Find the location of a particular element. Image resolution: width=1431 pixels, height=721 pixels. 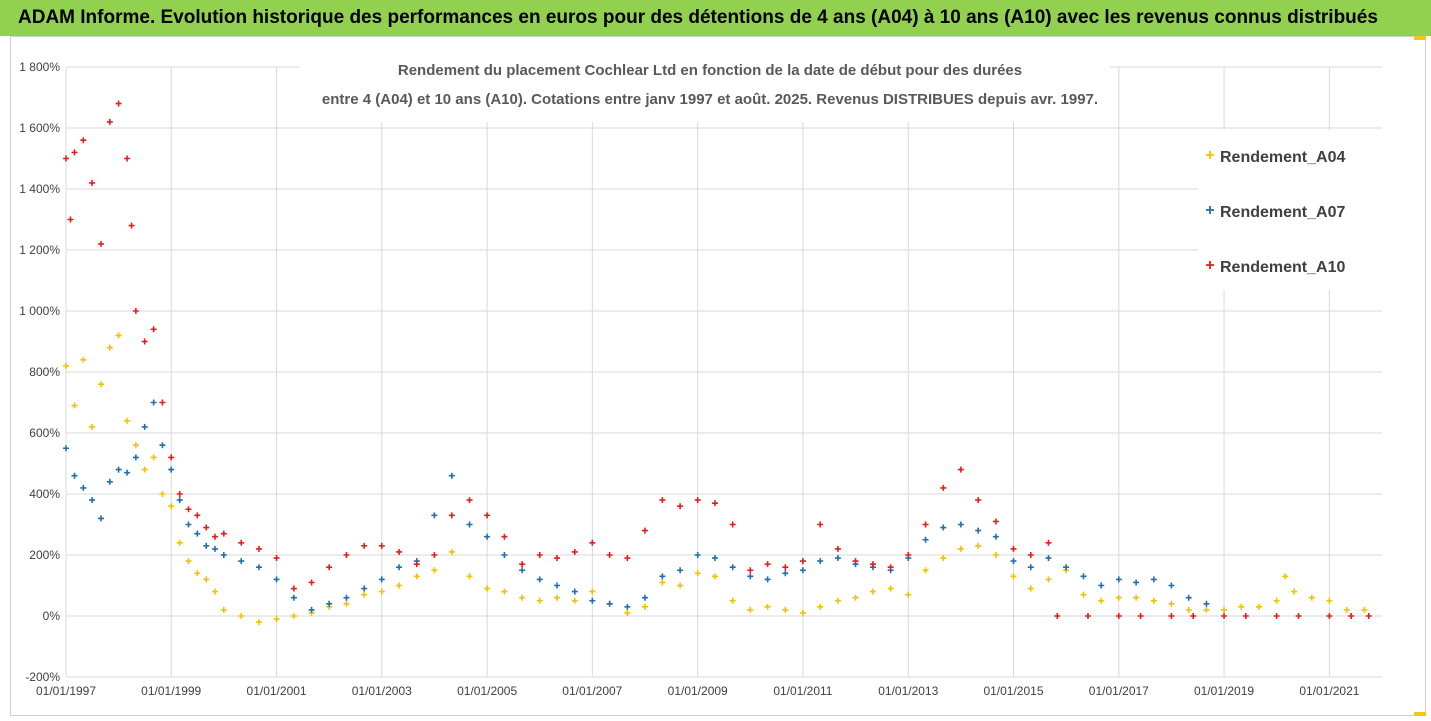

y-tick-label: 1 800% is located at coordinates (39, 67).